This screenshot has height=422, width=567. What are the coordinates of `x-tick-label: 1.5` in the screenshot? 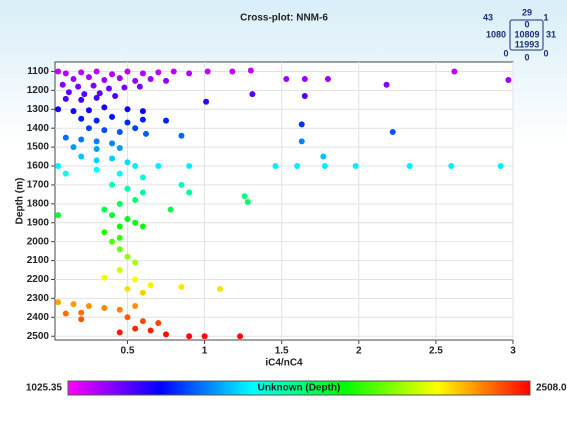 It's located at (282, 351).